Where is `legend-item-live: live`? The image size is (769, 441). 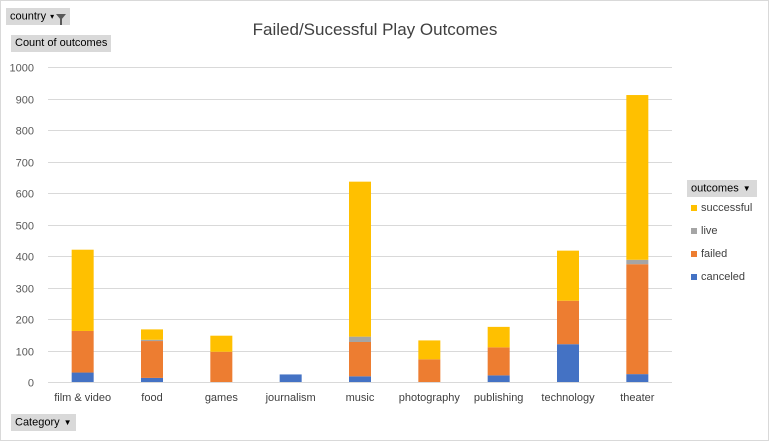 legend-item-live: live is located at coordinates (704, 231).